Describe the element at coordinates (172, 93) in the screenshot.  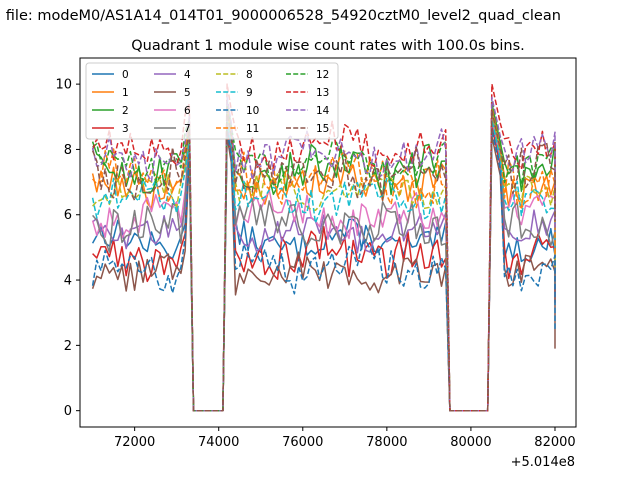
I see `legend-item-5: 5` at that location.